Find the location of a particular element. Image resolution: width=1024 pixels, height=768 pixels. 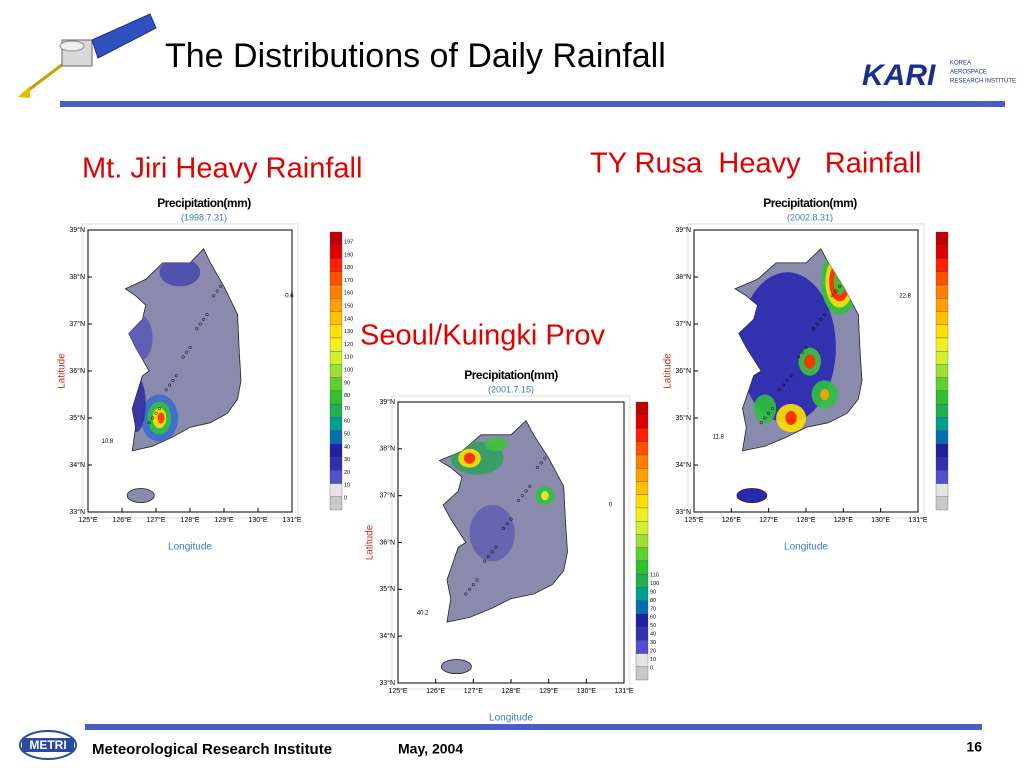

lat-tick-label: 35°N is located at coordinates (77, 418).